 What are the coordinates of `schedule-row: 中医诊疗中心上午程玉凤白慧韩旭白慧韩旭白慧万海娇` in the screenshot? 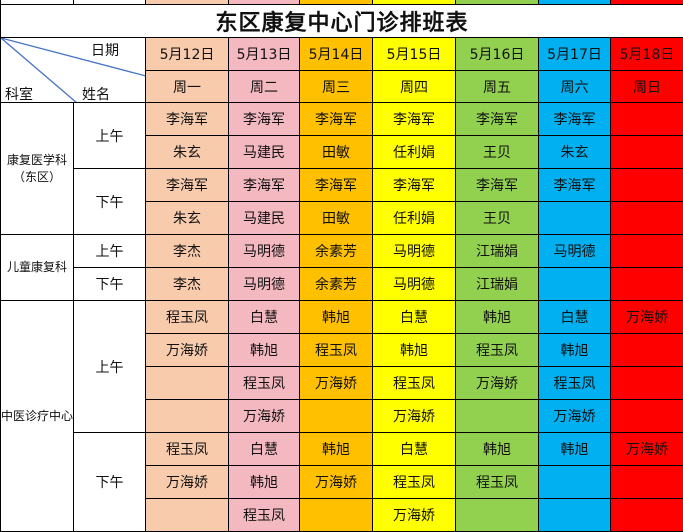 It's located at (342, 317).